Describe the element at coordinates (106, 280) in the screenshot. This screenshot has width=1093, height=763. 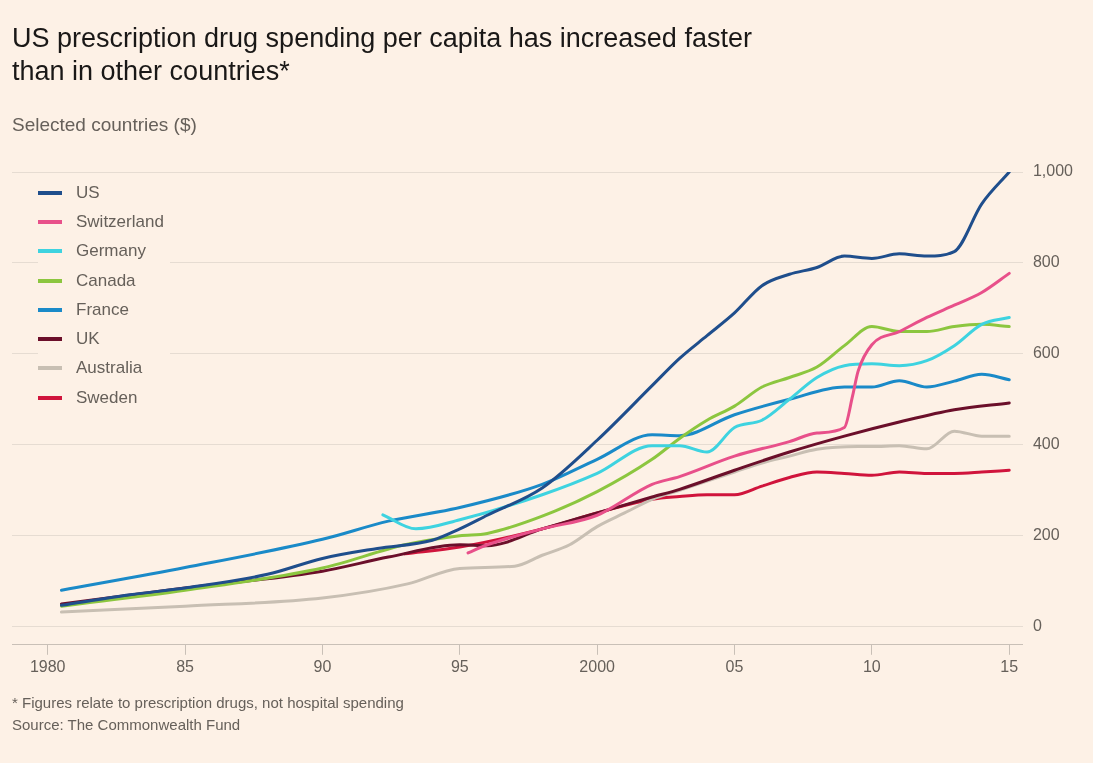
I see `legend-label: Canada` at that location.